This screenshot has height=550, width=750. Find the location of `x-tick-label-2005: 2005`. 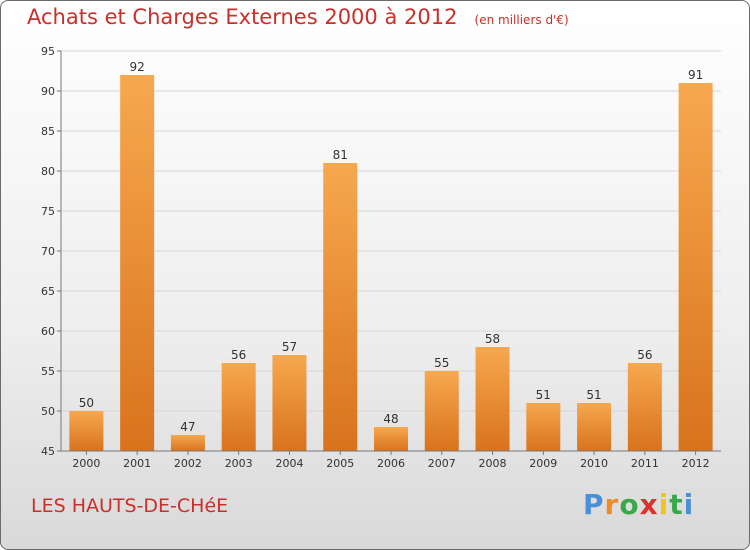

x-tick-label-2005: 2005 is located at coordinates (340, 463).